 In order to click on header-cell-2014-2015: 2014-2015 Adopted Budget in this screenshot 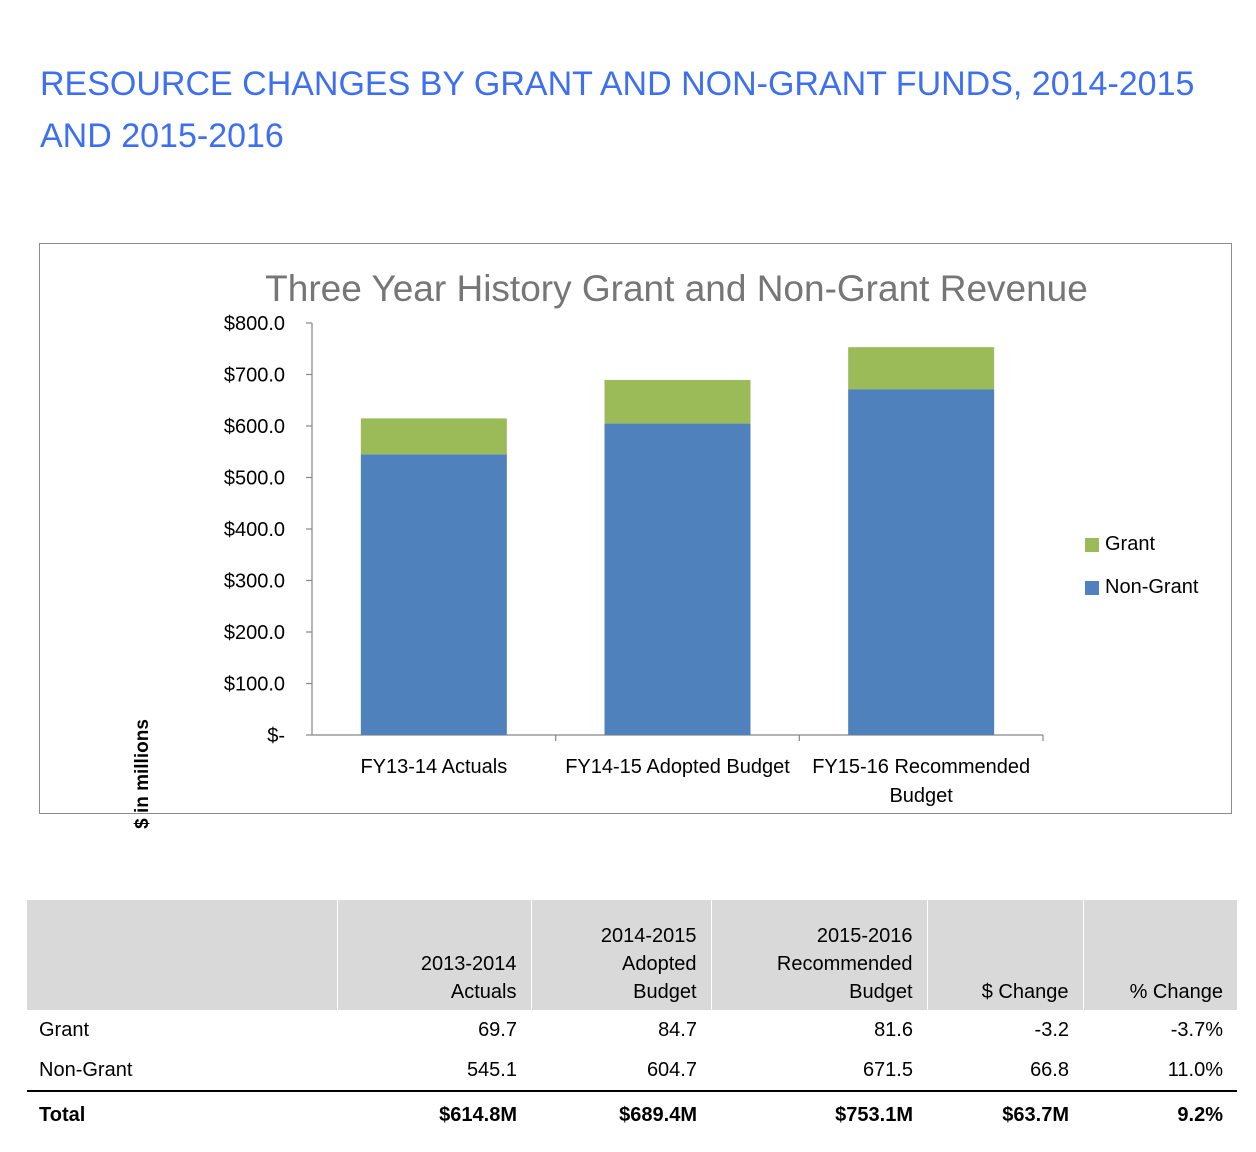, I will do `click(620, 955)`.